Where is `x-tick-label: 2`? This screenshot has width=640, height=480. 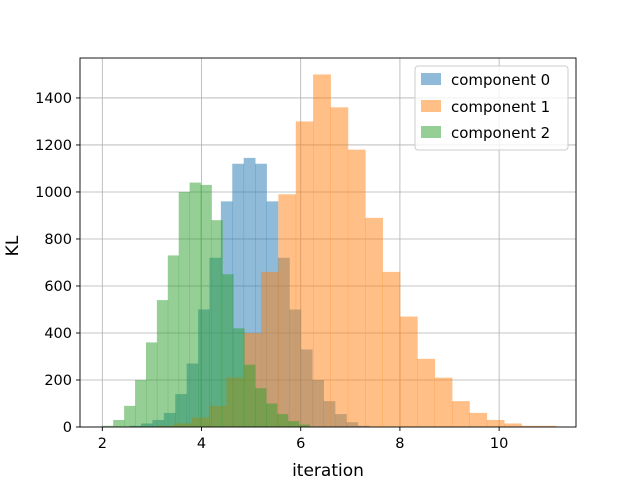 x-tick-label: 2 is located at coordinates (102, 444).